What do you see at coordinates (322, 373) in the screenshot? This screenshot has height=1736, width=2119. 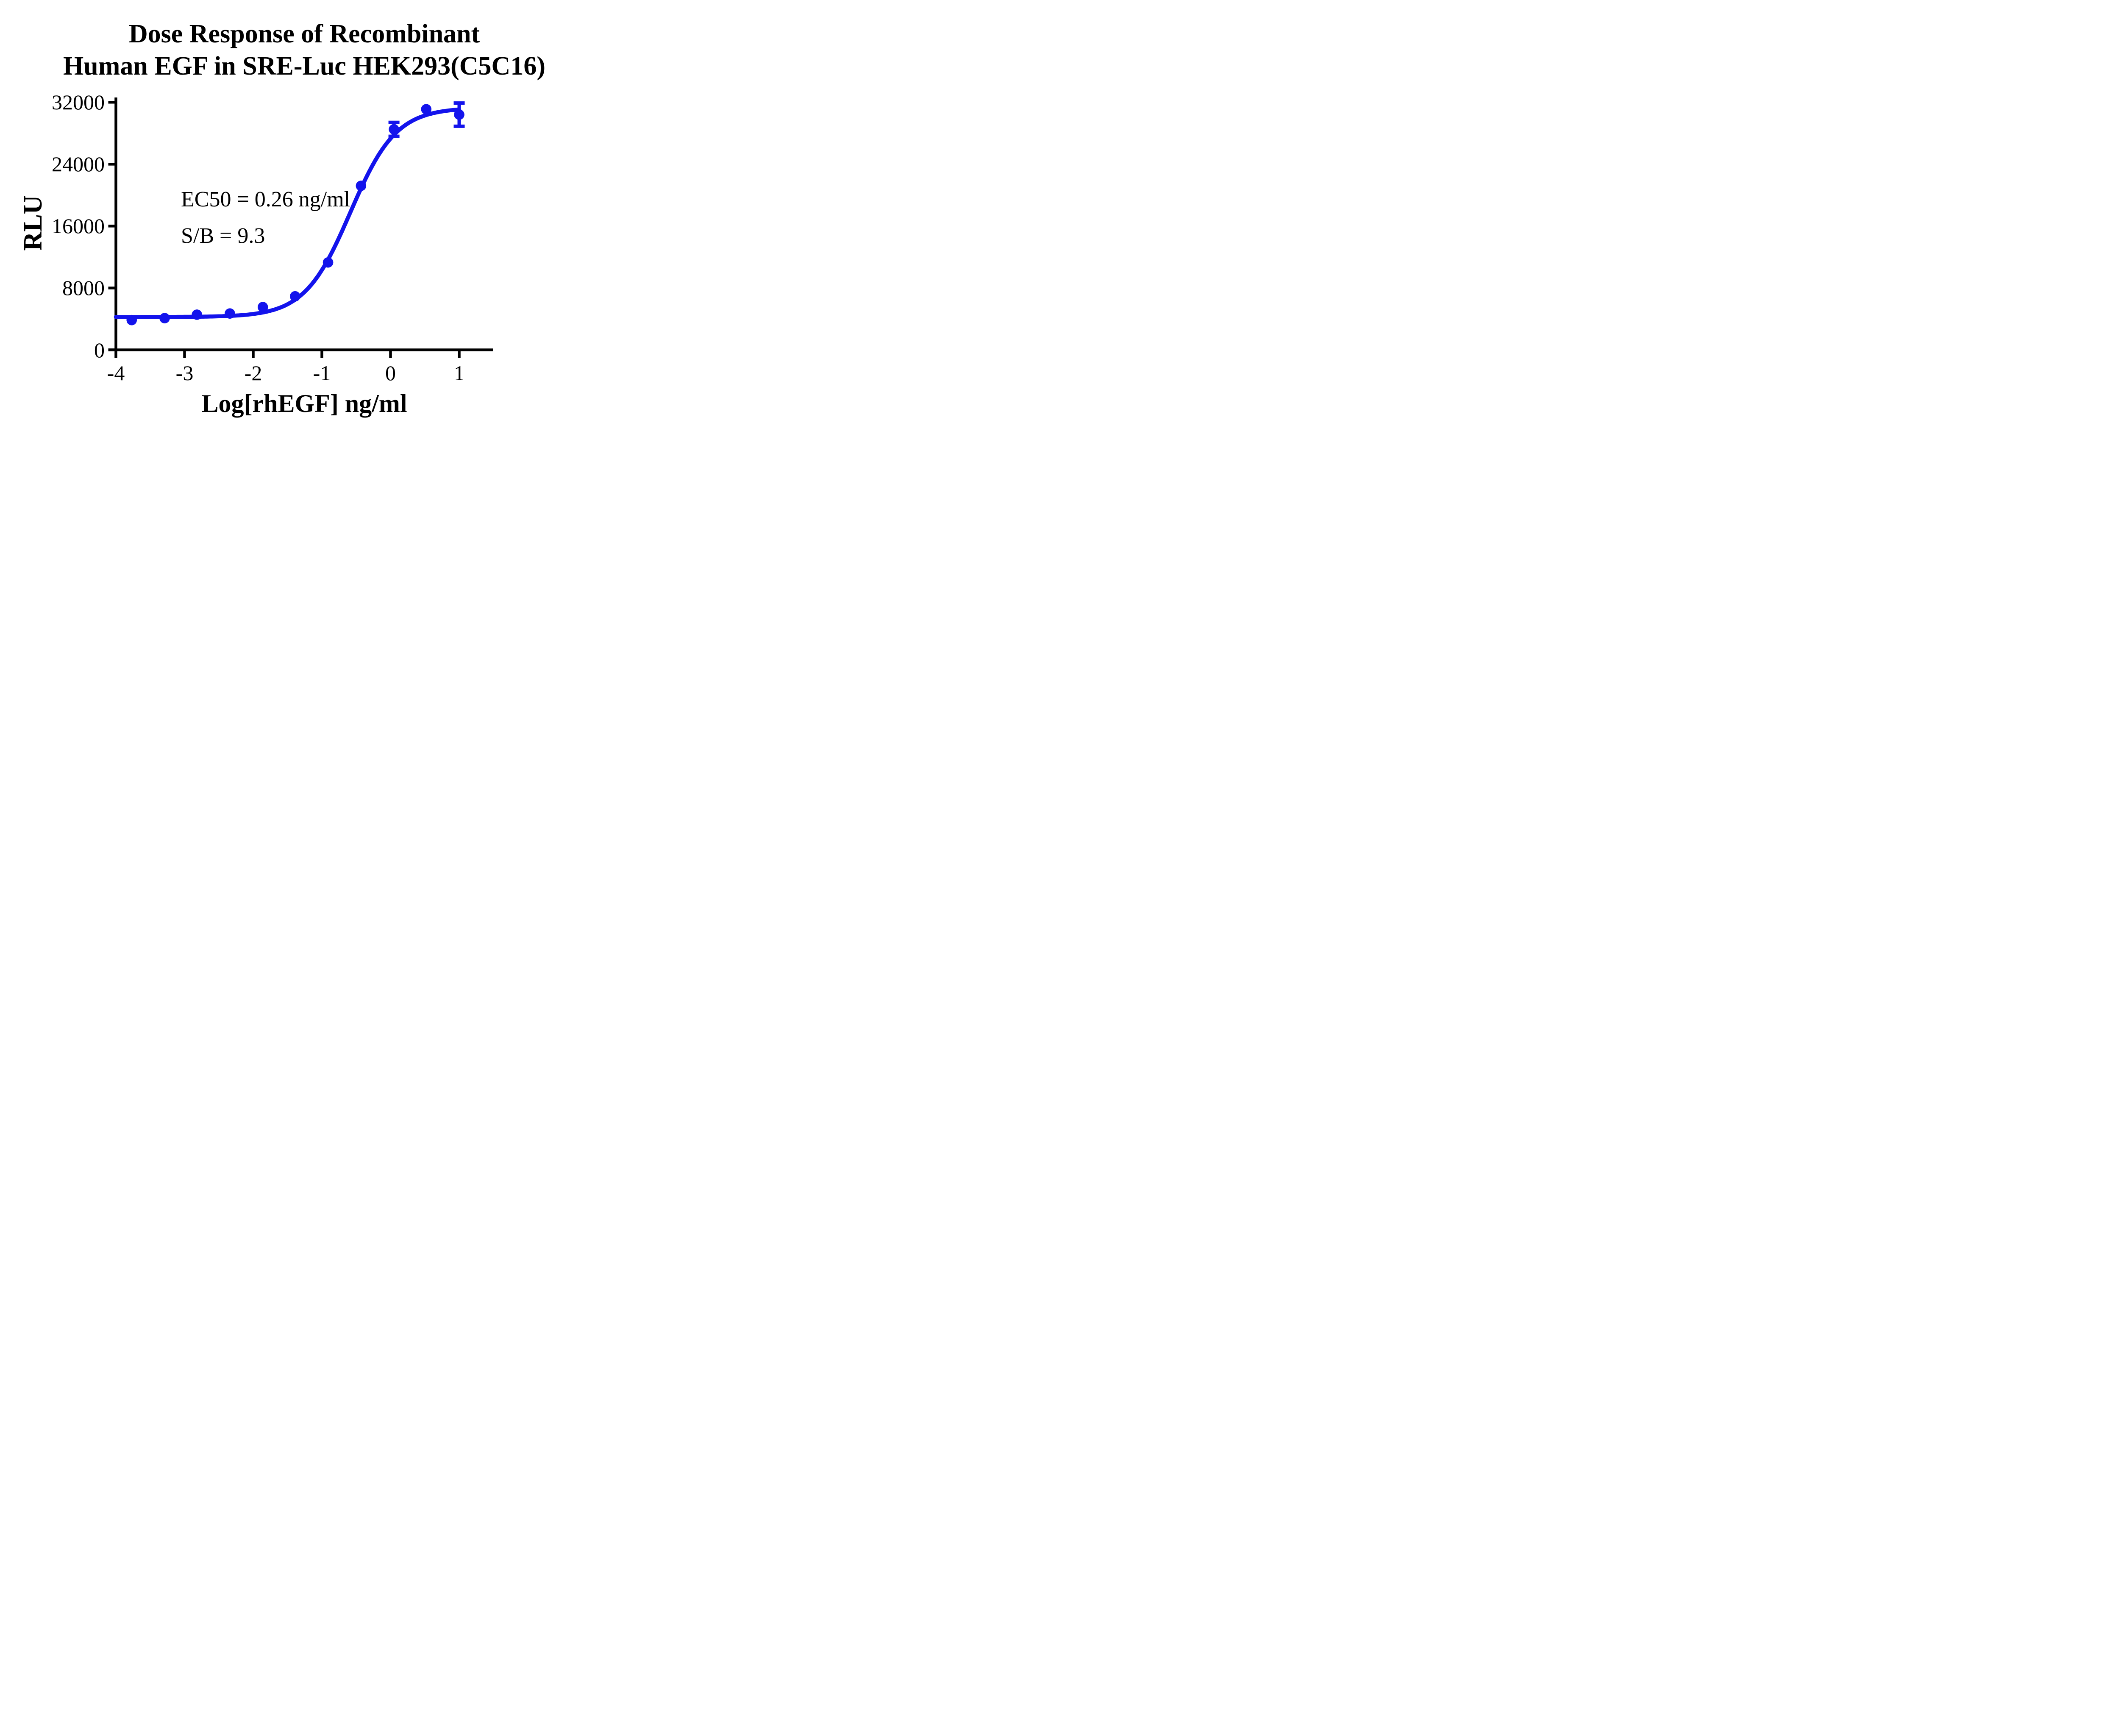 I see `x-tick-label: -1` at bounding box center [322, 373].